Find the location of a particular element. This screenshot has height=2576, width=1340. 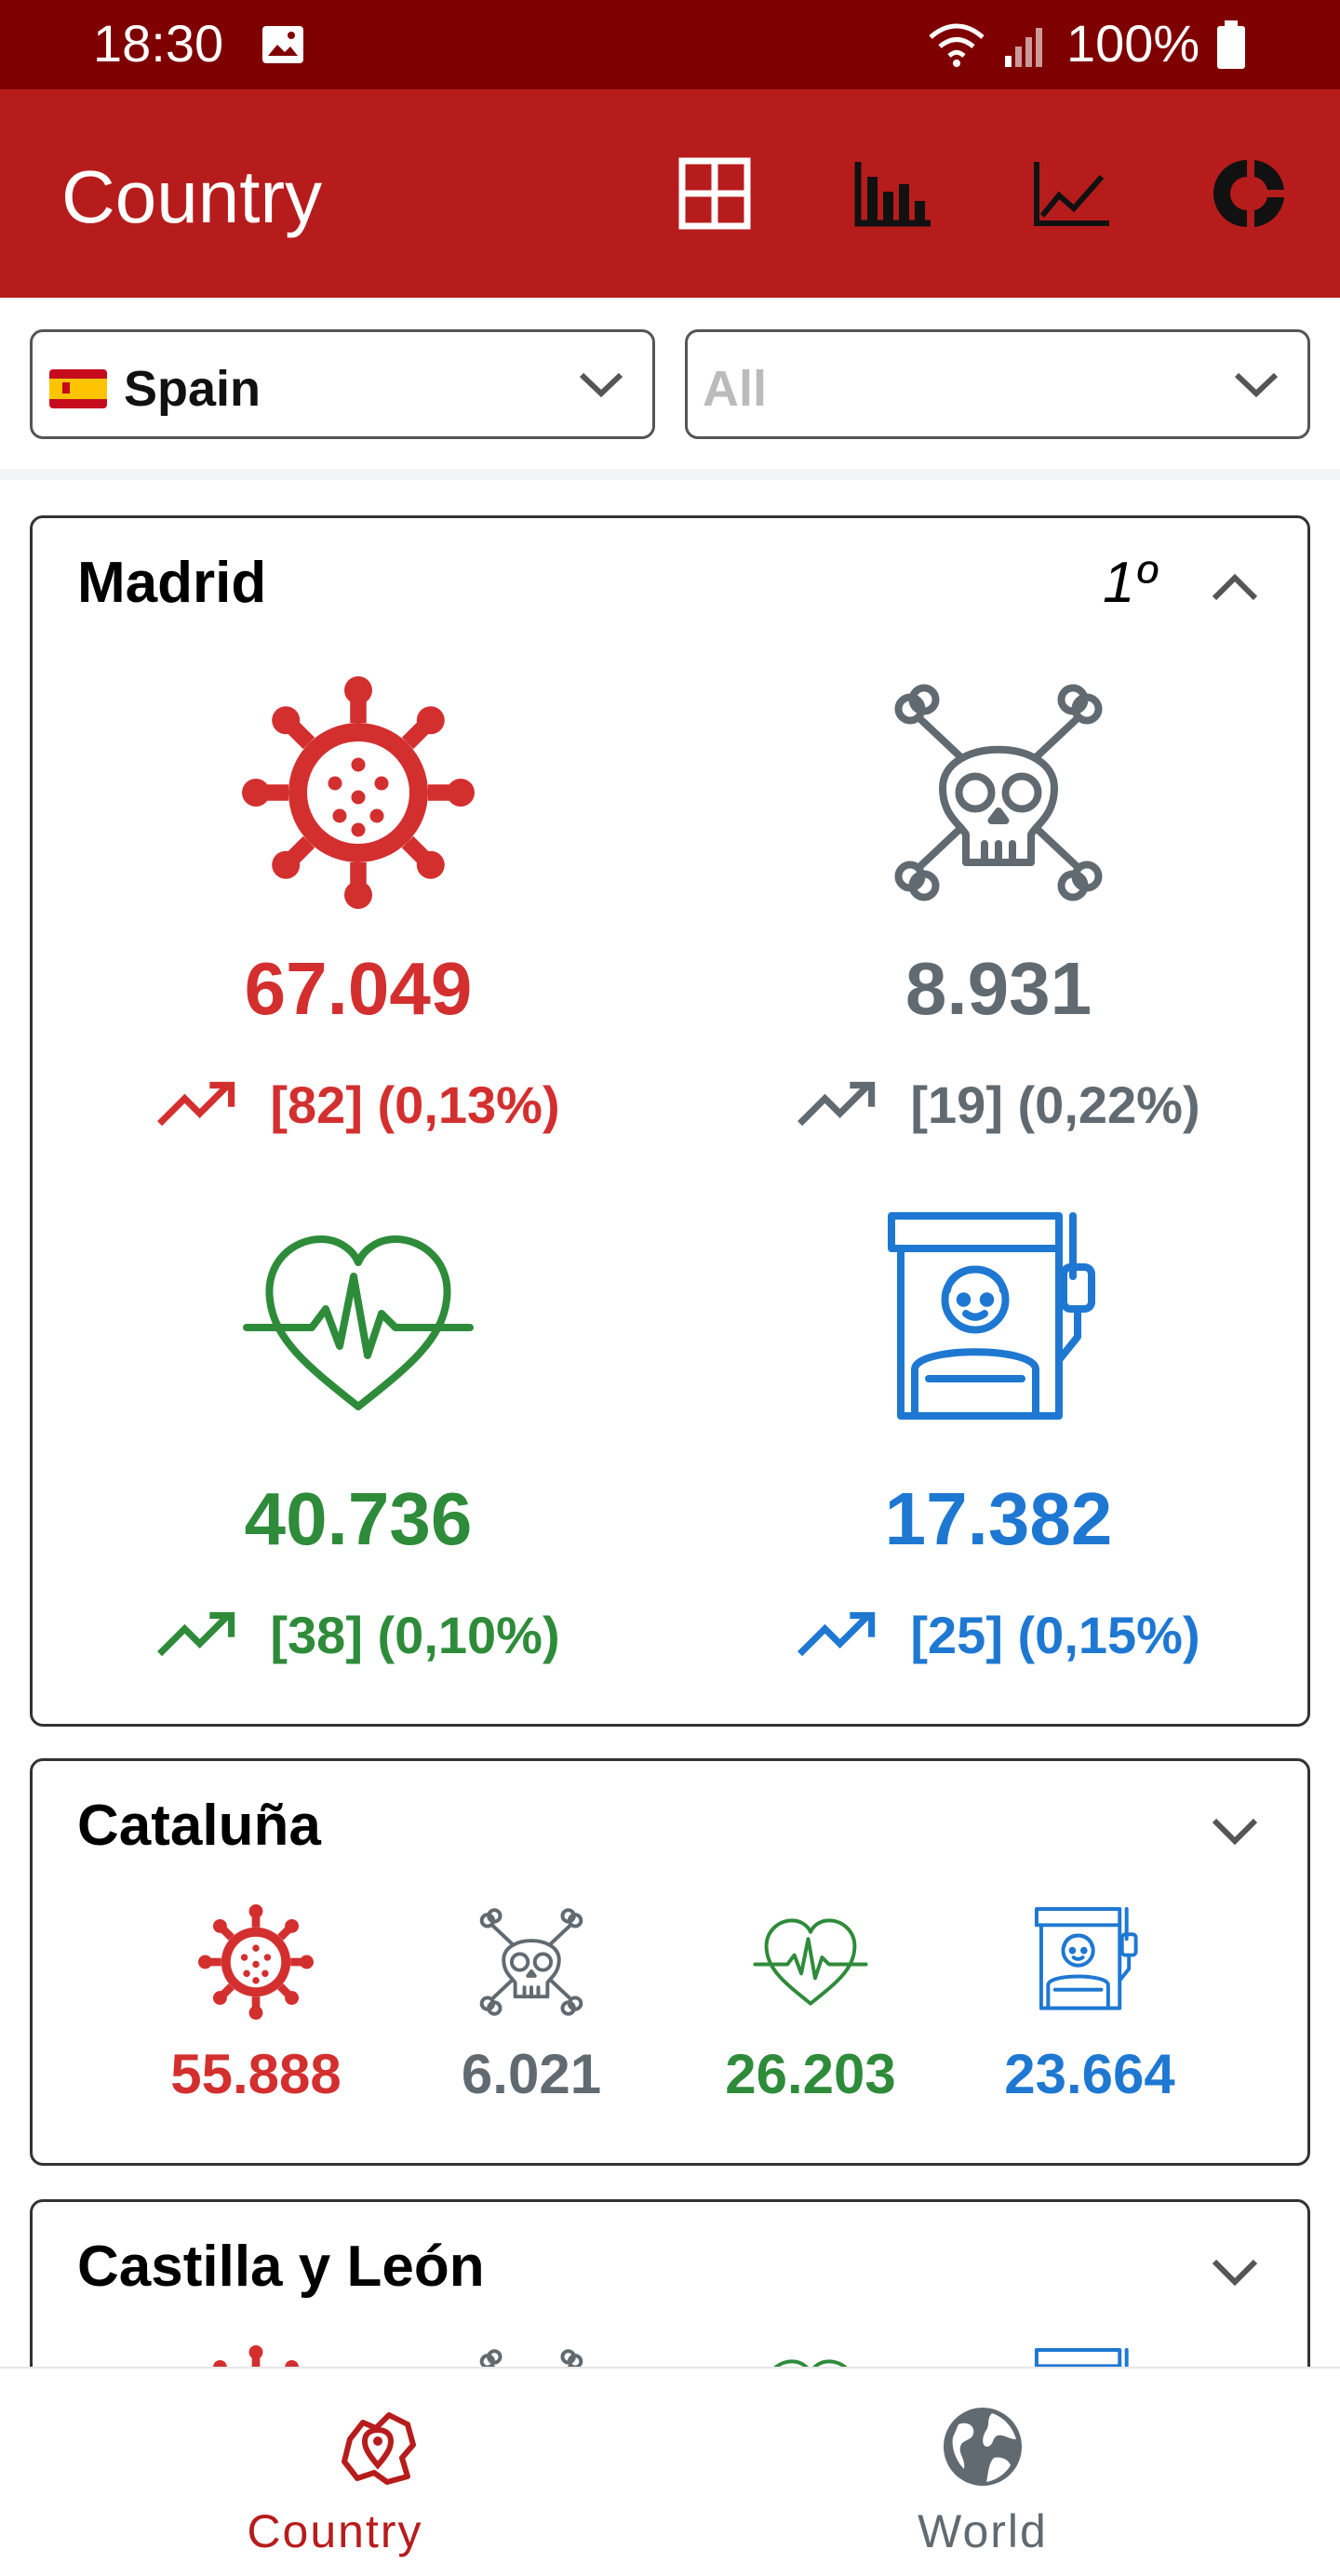

bar-chart-button is located at coordinates (894, 193).